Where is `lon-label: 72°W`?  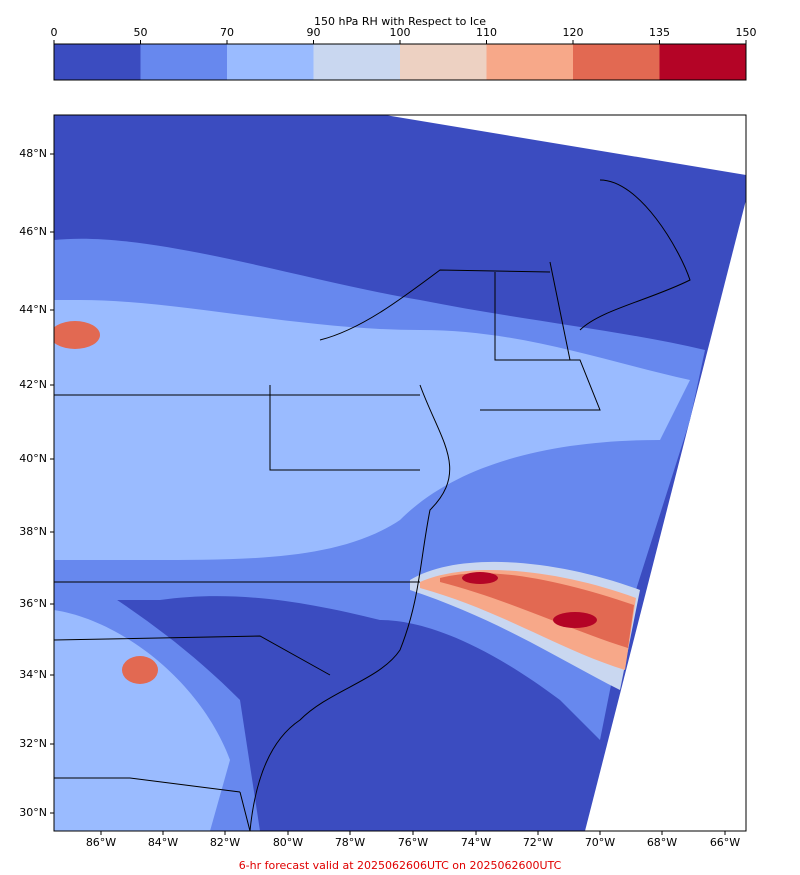 lon-label: 72°W is located at coordinates (538, 842).